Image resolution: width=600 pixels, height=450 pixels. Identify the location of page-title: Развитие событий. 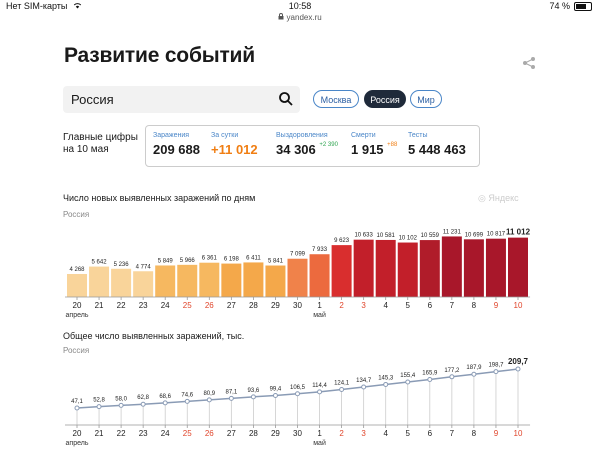
(159, 55).